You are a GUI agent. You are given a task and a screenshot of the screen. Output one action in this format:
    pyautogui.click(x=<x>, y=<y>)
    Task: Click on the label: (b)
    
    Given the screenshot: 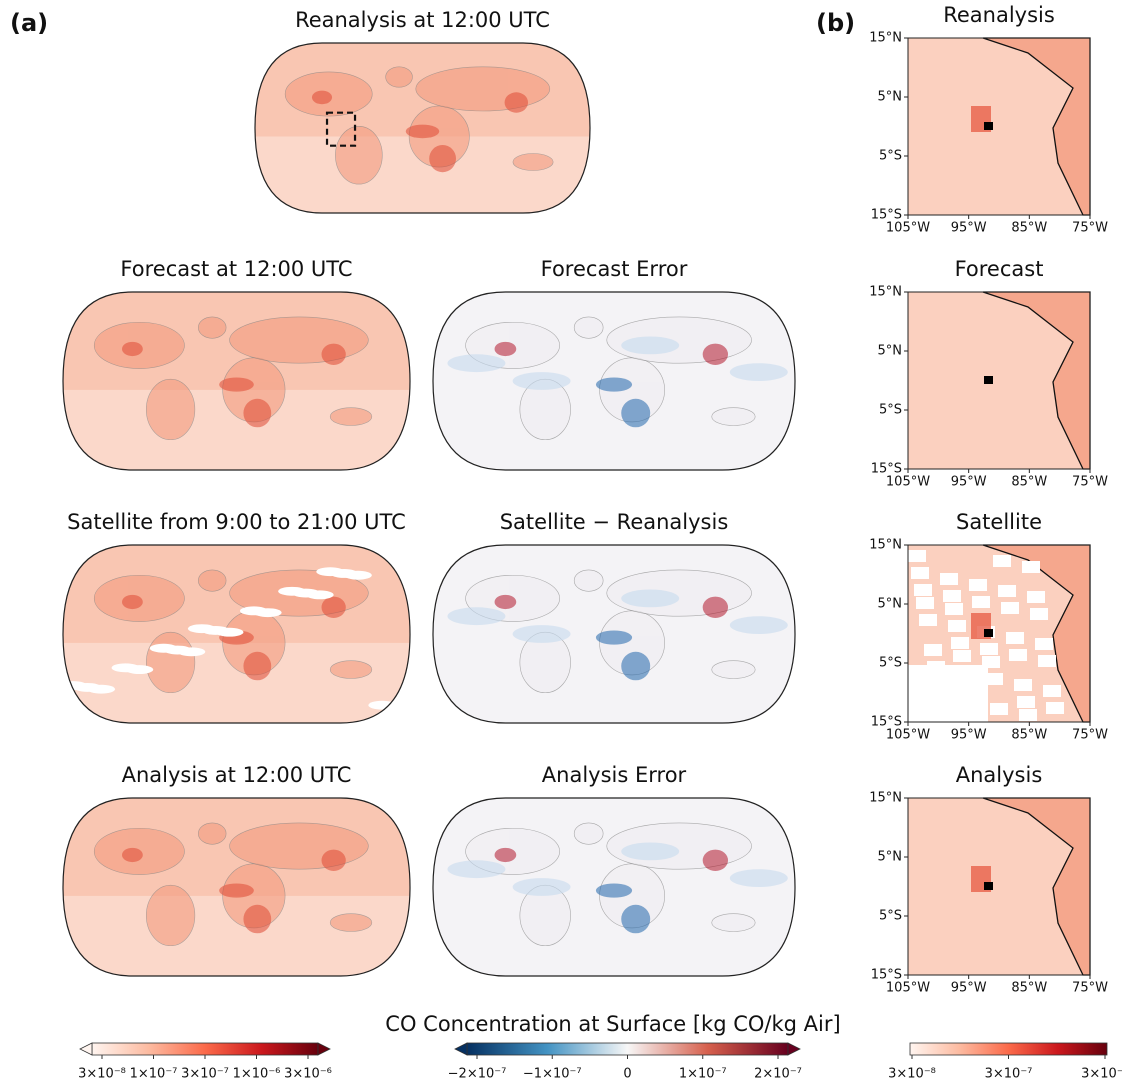 What is the action you would take?
    pyautogui.click(x=835, y=23)
    